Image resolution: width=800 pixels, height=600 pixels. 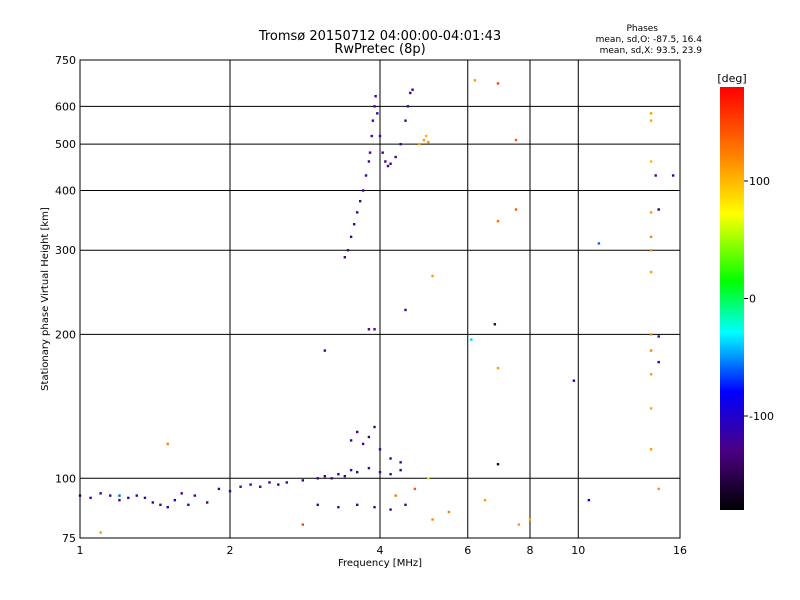 What do you see at coordinates (230, 550) in the screenshot?
I see `x-tick-label: 2` at bounding box center [230, 550].